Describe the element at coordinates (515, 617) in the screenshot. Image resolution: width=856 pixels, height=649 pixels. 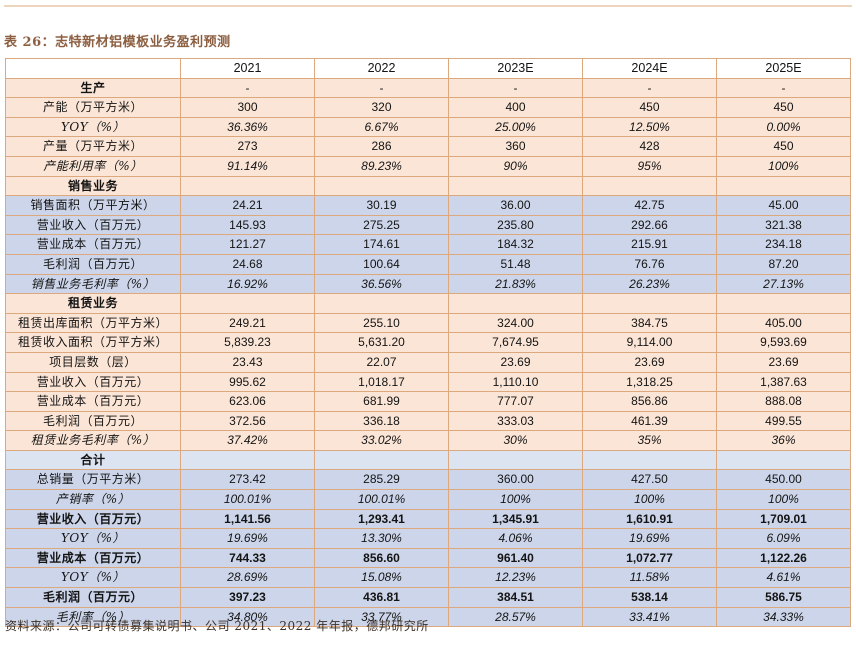
I see `cell-value: 28.57%` at that location.